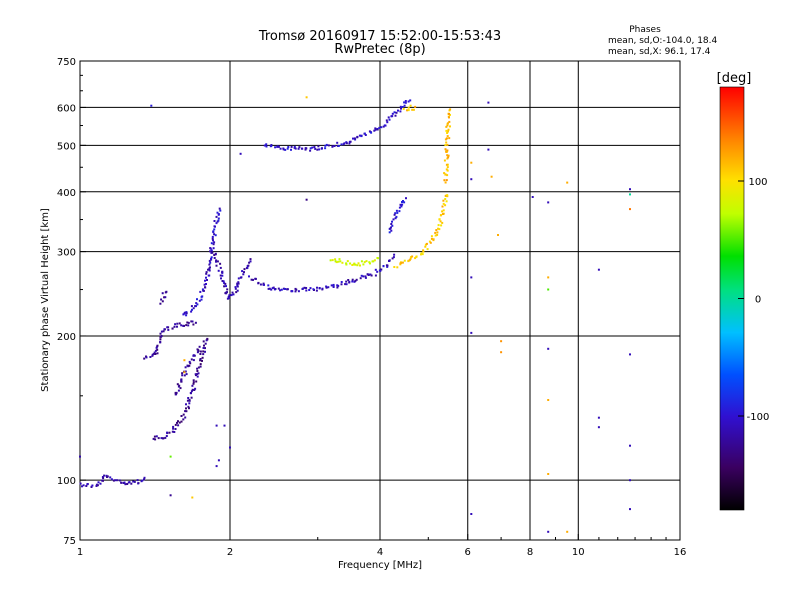 The width and height of the screenshot is (800, 600). What do you see at coordinates (380, 565) in the screenshot?
I see `x-axis-label: Frequency [MHz]` at bounding box center [380, 565].